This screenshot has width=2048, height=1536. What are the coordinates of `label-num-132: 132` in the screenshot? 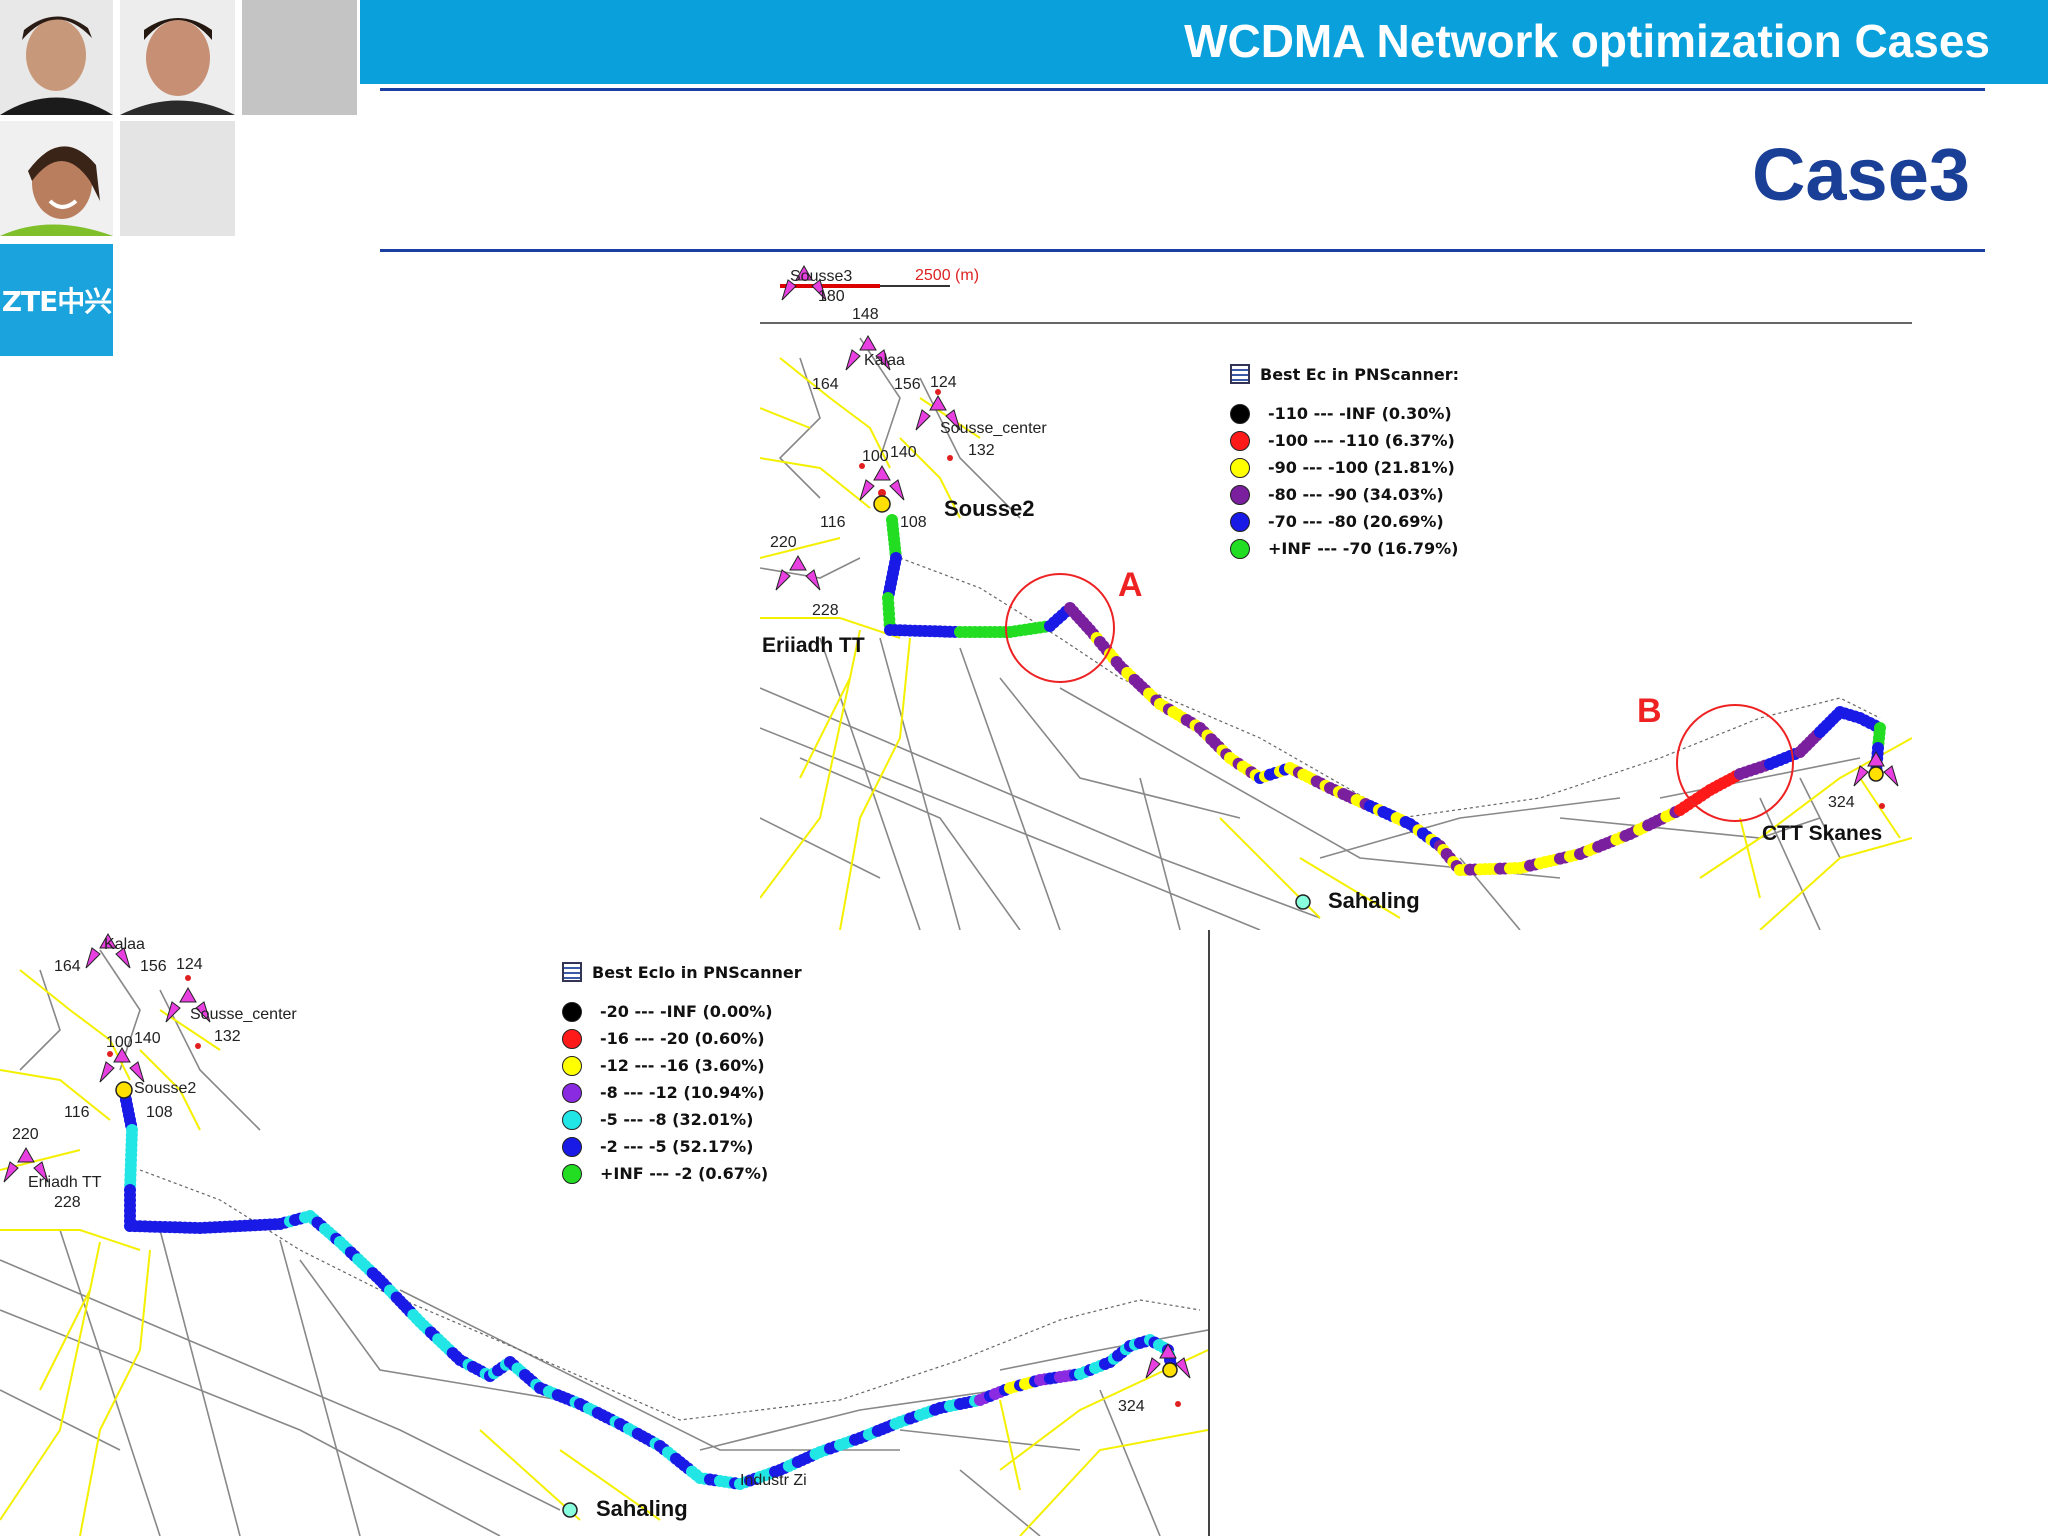 It's located at (981, 450).